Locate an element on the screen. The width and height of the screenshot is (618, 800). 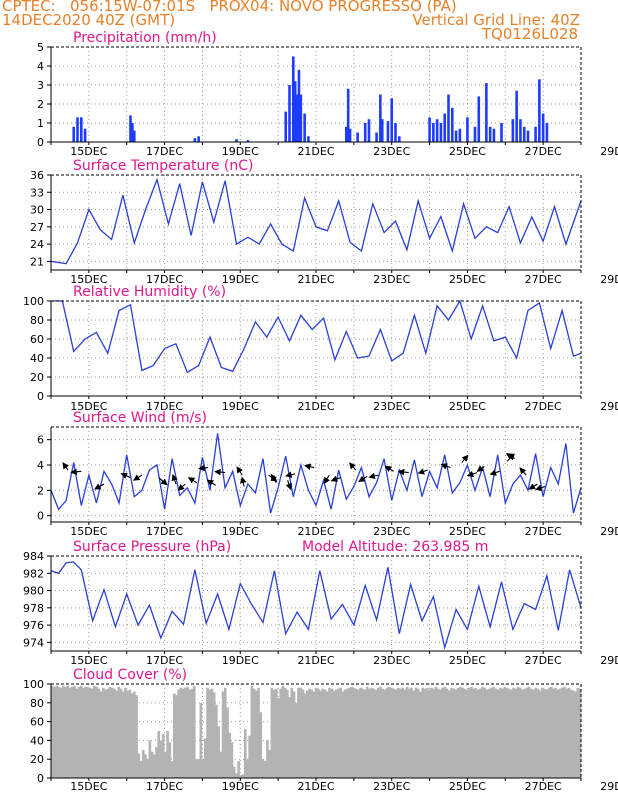
x-tick-label: 21DEC is located at coordinates (315, 786).